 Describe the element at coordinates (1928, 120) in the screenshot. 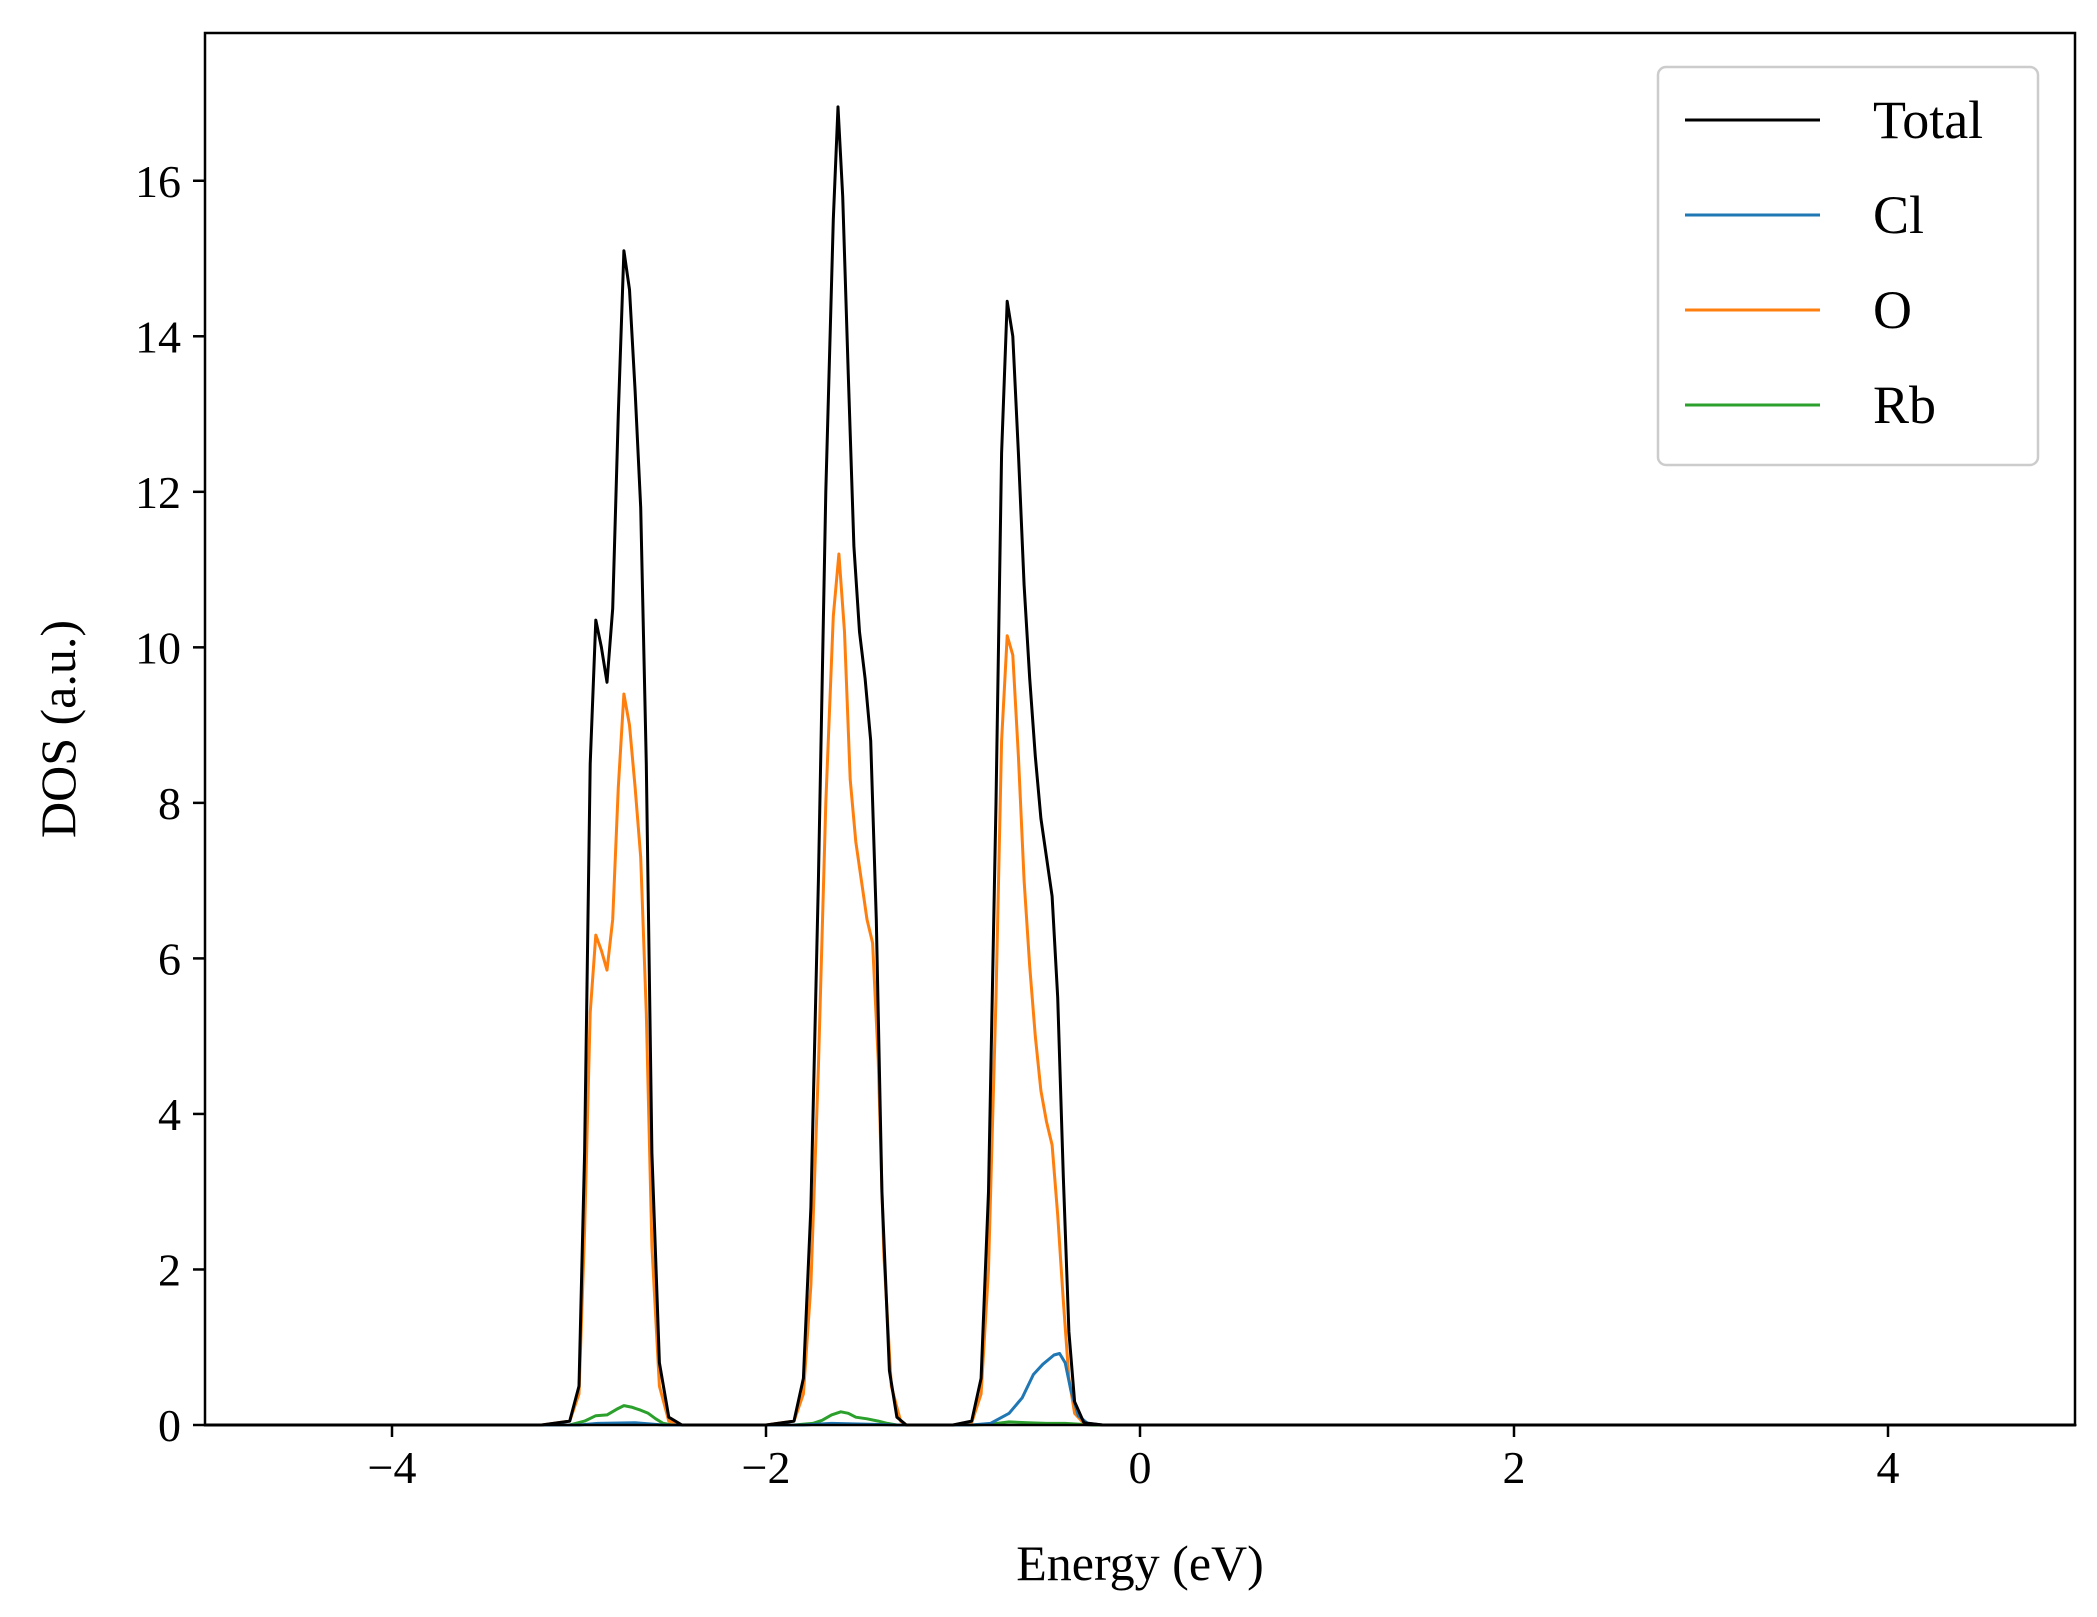

I see `legend-label-total: Total` at that location.